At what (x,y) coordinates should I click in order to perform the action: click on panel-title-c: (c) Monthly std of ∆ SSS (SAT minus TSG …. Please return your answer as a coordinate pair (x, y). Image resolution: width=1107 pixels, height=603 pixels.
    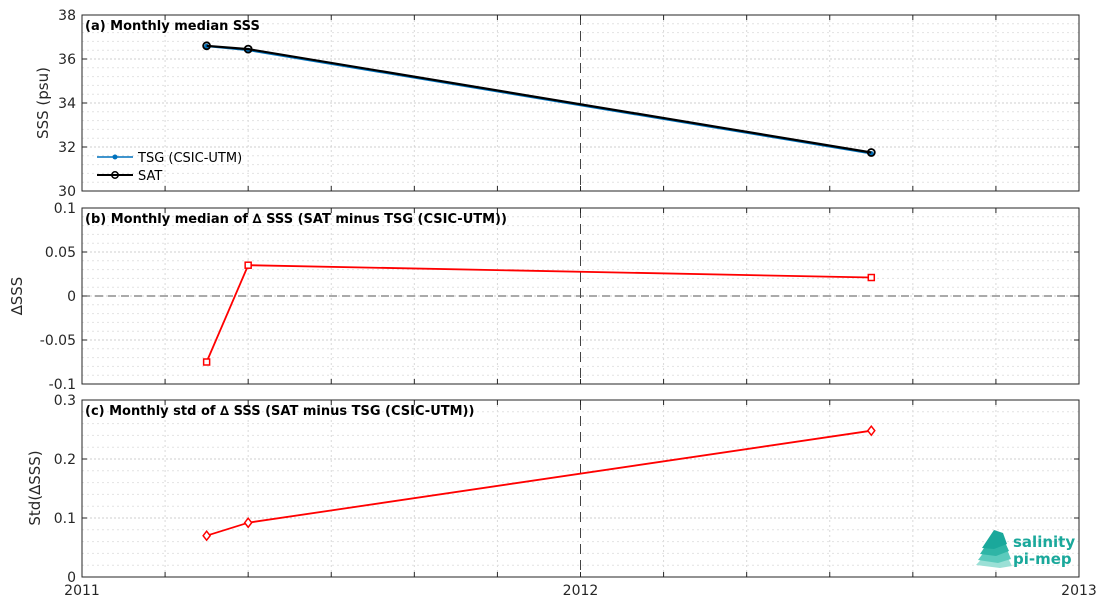
    Looking at the image, I should click on (279, 411).